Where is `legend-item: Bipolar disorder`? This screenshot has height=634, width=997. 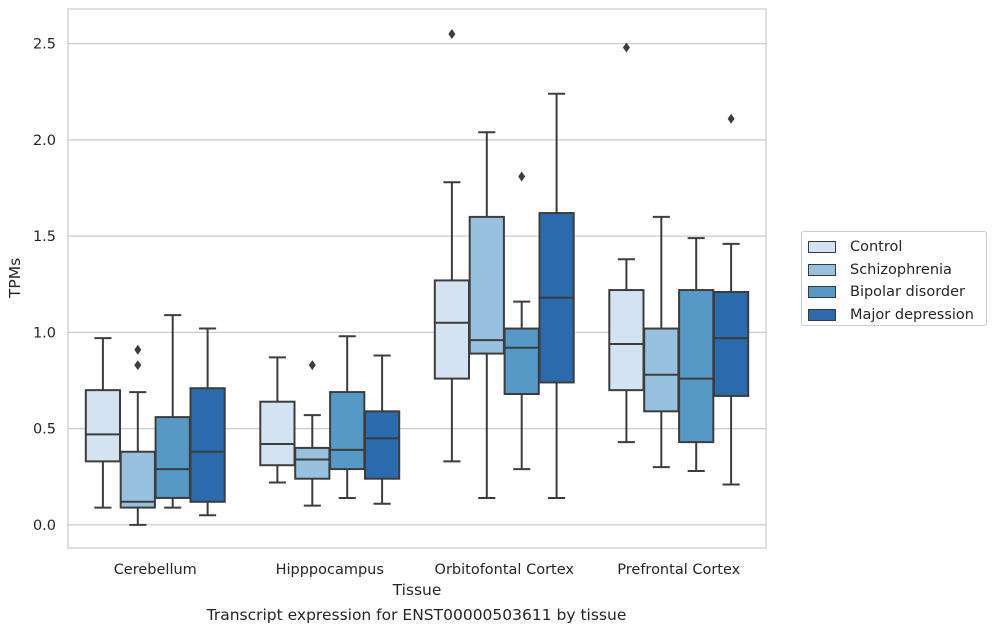 legend-item: Bipolar disorder is located at coordinates (894, 292).